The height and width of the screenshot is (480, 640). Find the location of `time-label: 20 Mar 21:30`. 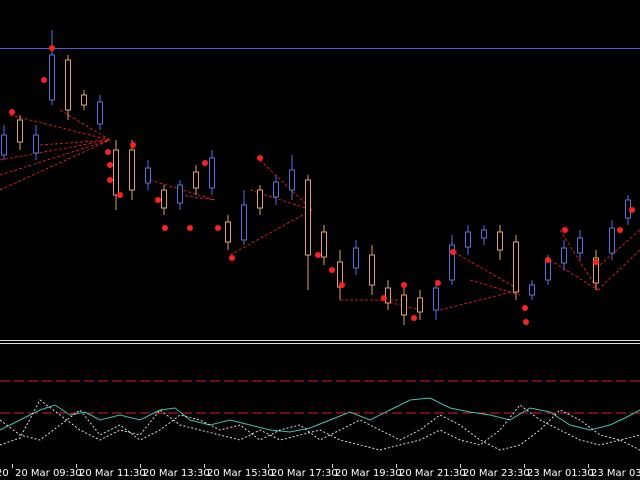

time-label: 20 Mar 21:30 is located at coordinates (432, 473).